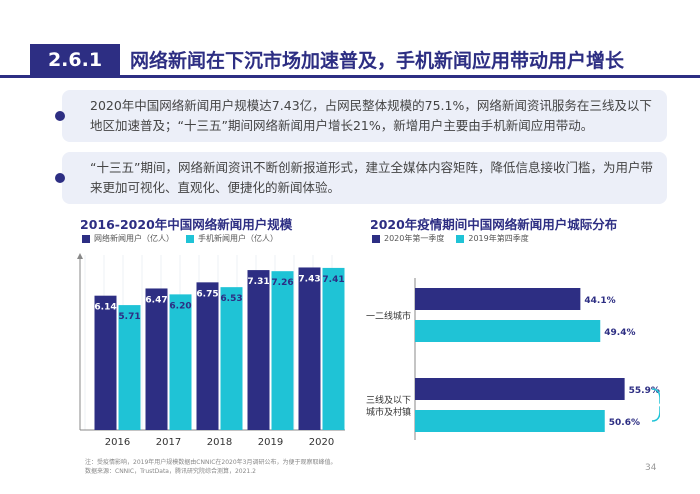 The height and width of the screenshot is (494, 700). I want to click on y-tick-label: 城市及村镇, so click(388, 412).